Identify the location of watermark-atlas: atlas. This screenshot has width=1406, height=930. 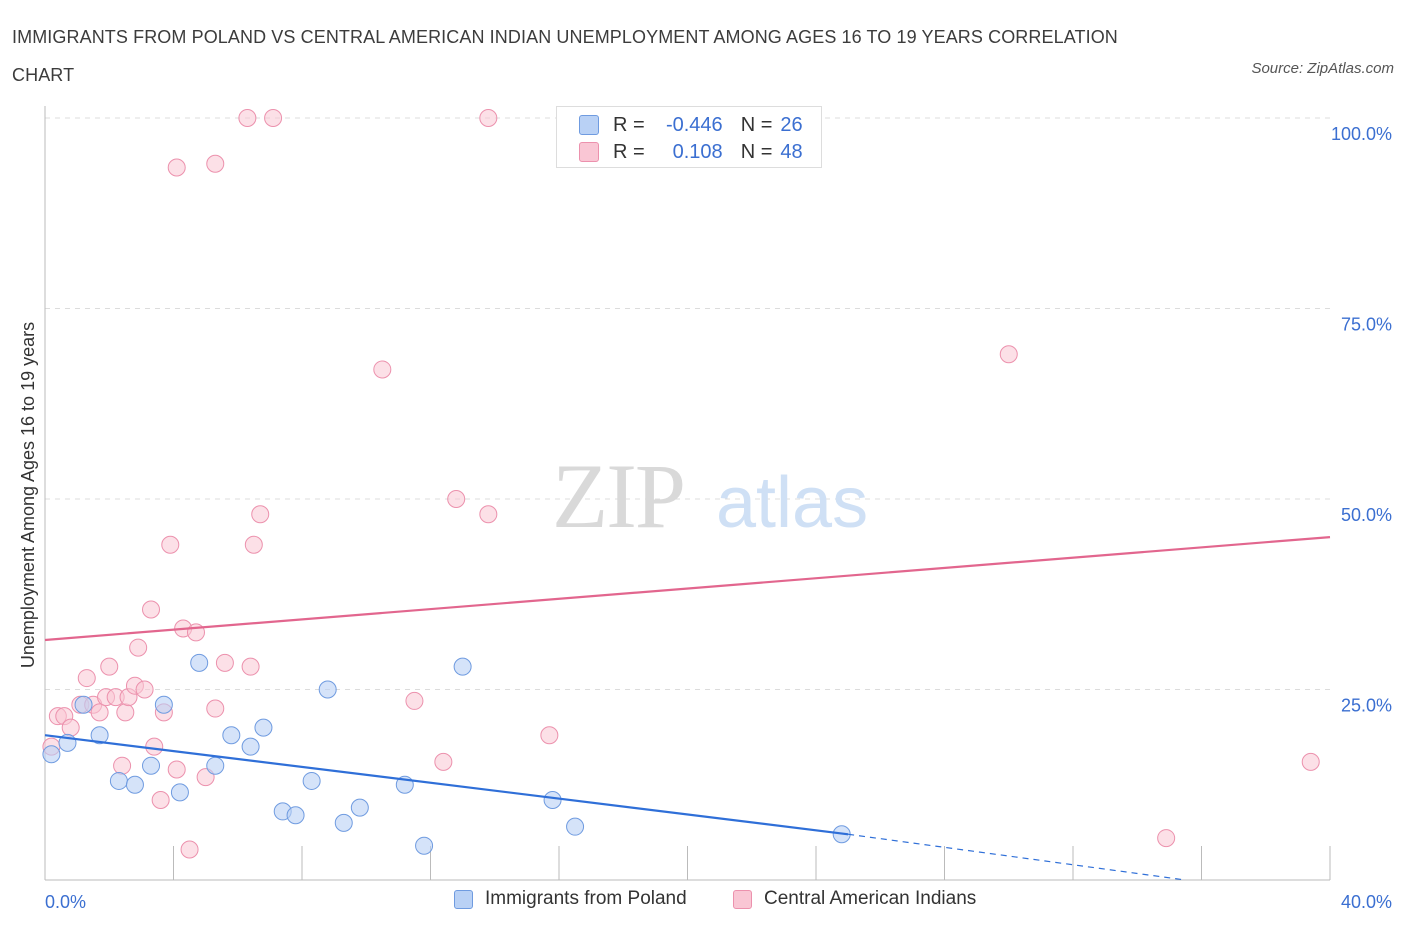
(792, 503).